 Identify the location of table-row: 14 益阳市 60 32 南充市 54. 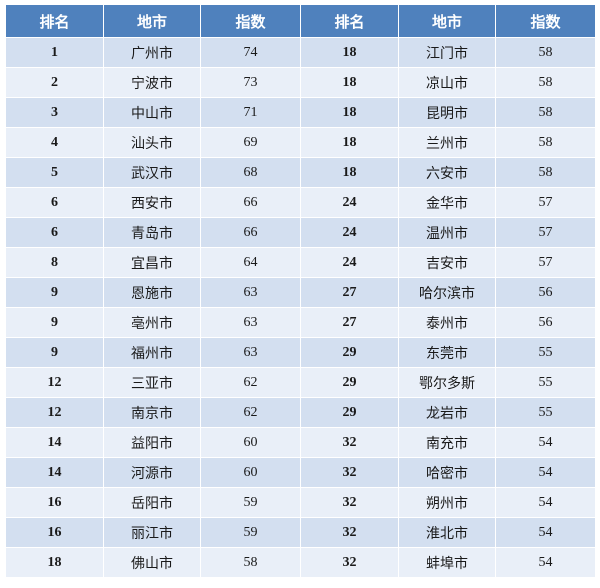
(300, 442).